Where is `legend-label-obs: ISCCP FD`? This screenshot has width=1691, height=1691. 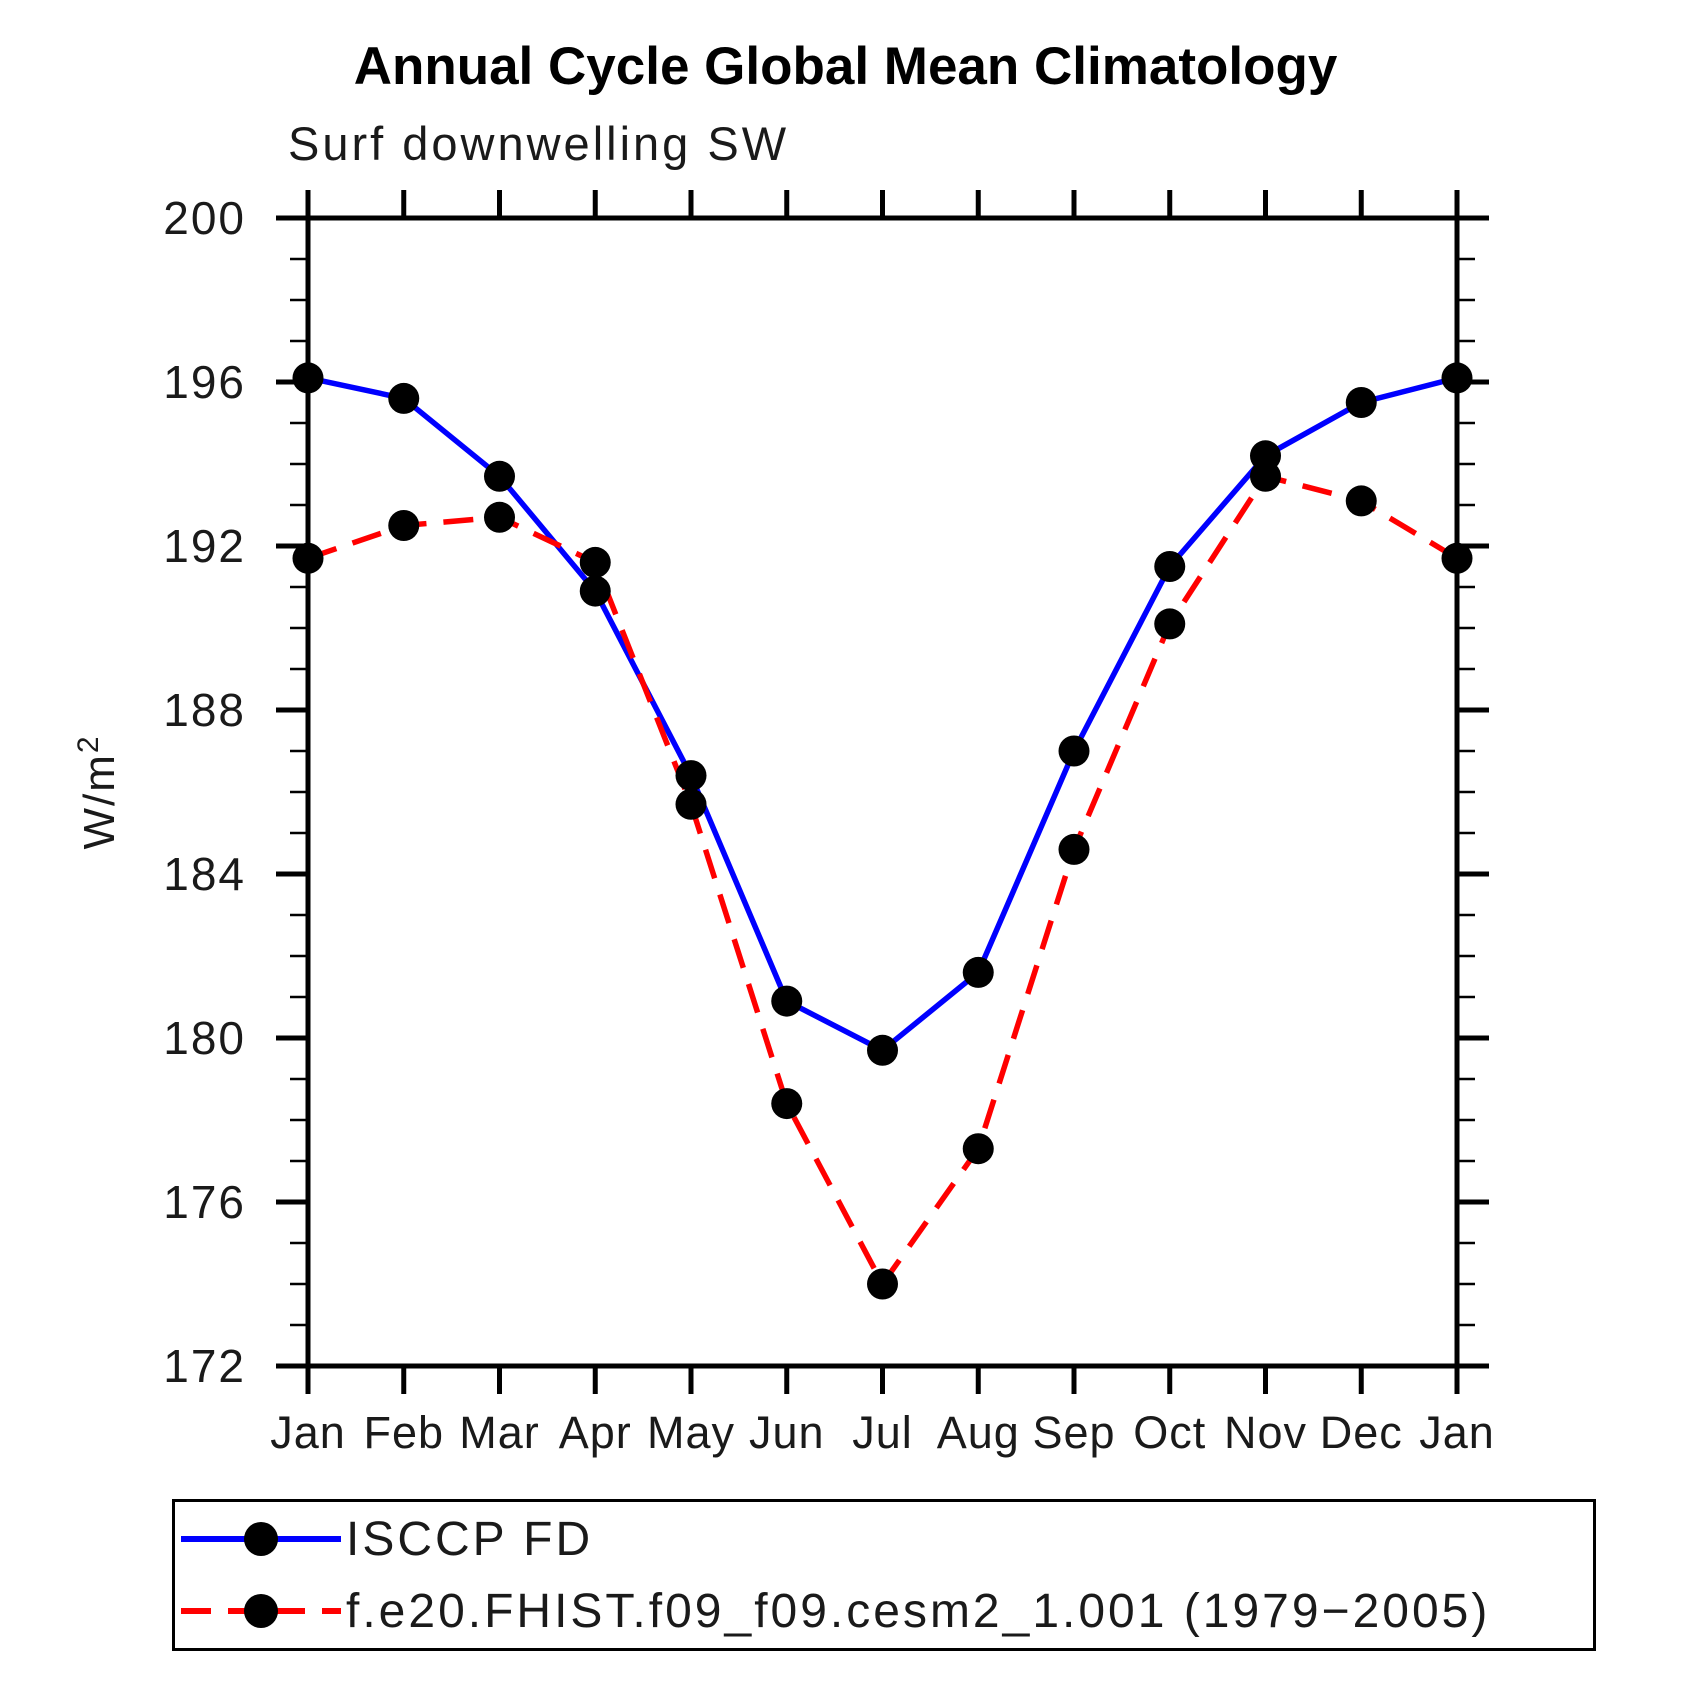
legend-label-obs: ISCCP FD is located at coordinates (470, 1539).